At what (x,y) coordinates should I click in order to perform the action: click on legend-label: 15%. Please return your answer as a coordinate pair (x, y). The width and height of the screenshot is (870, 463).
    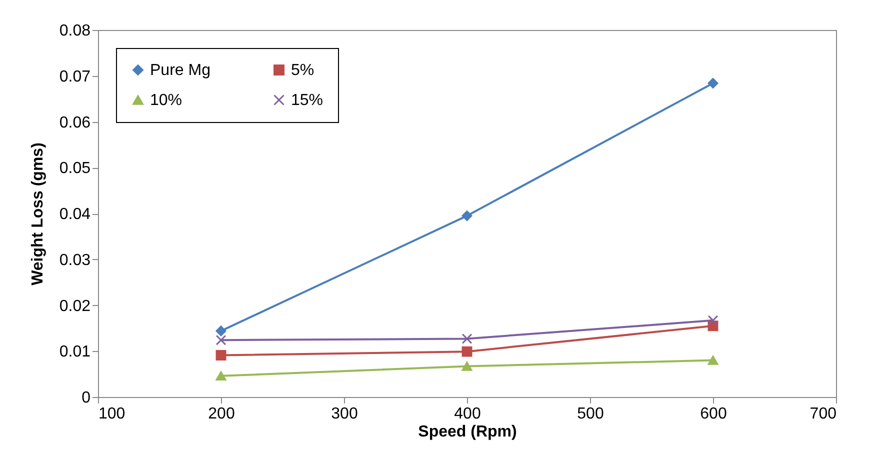
    Looking at the image, I should click on (307, 100).